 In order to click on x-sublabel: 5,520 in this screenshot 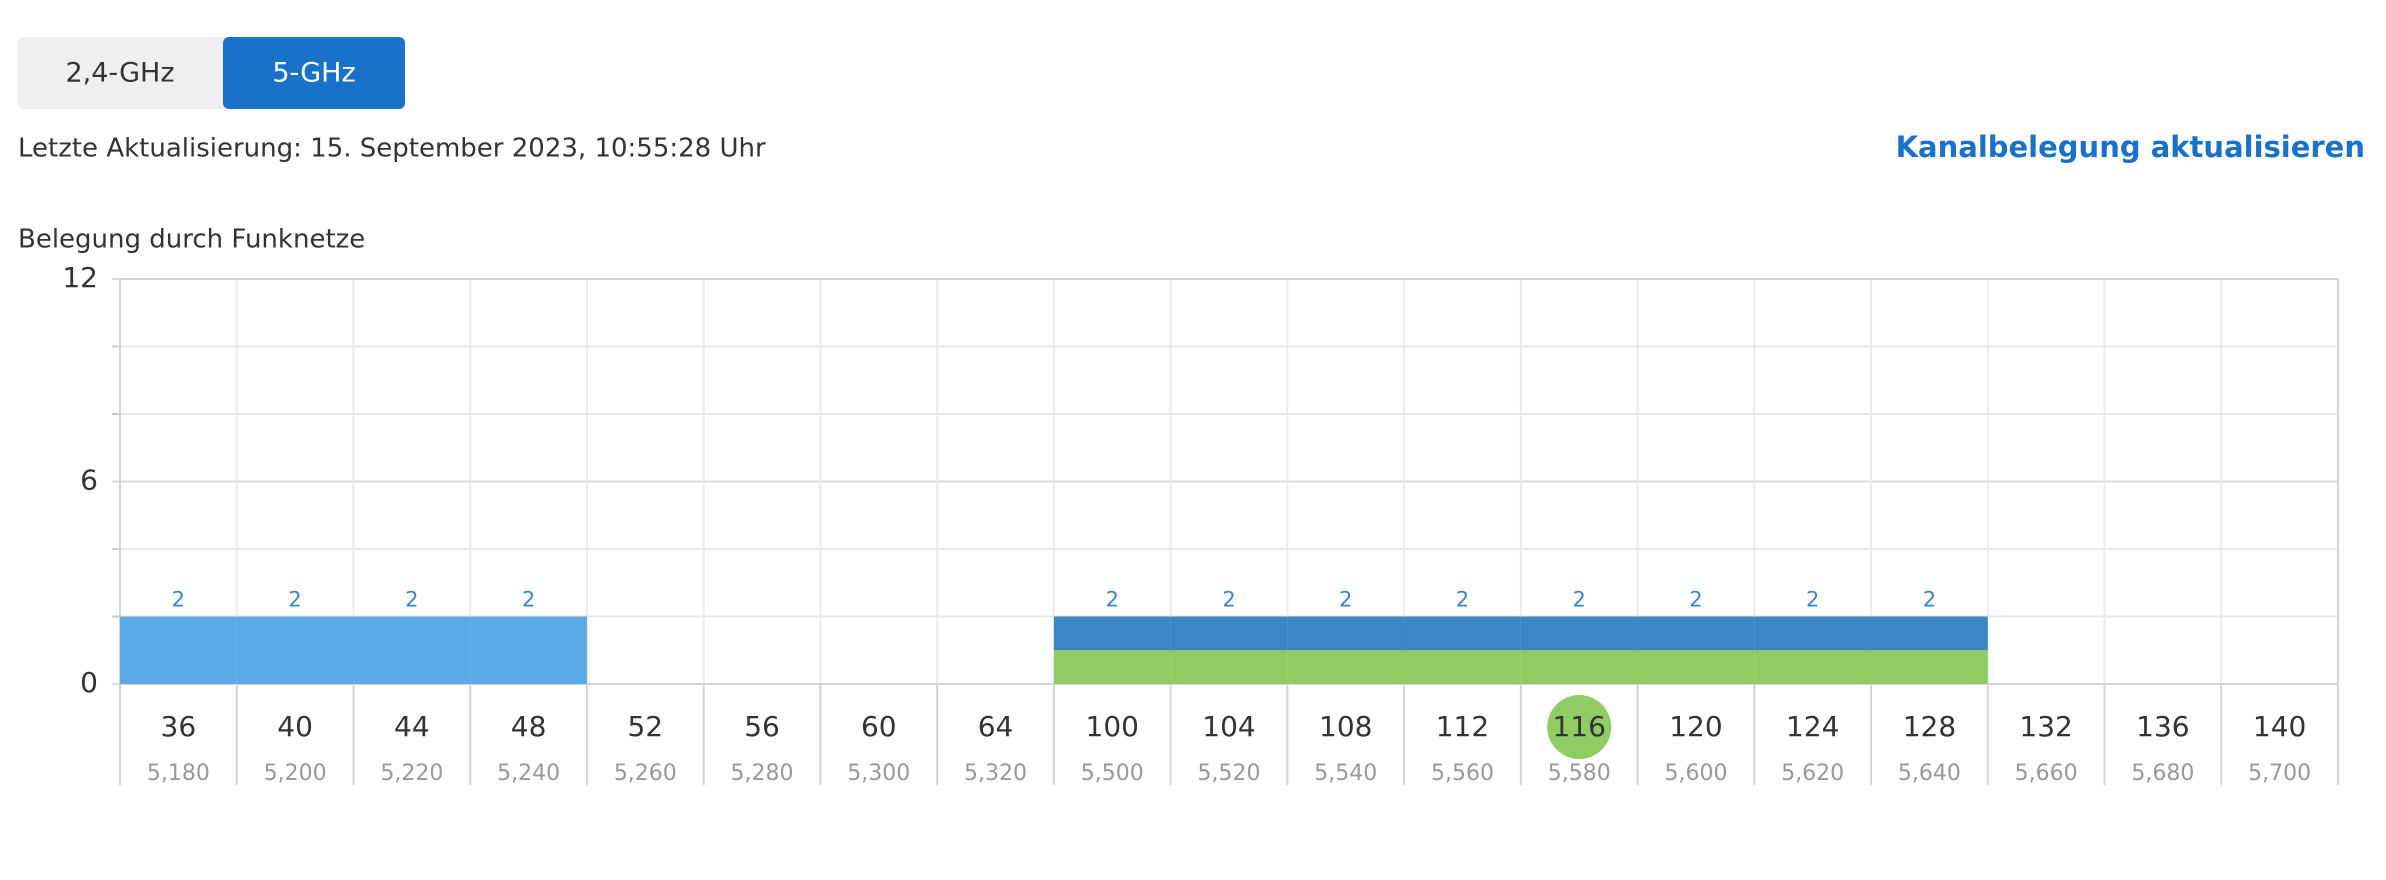, I will do `click(1229, 773)`.